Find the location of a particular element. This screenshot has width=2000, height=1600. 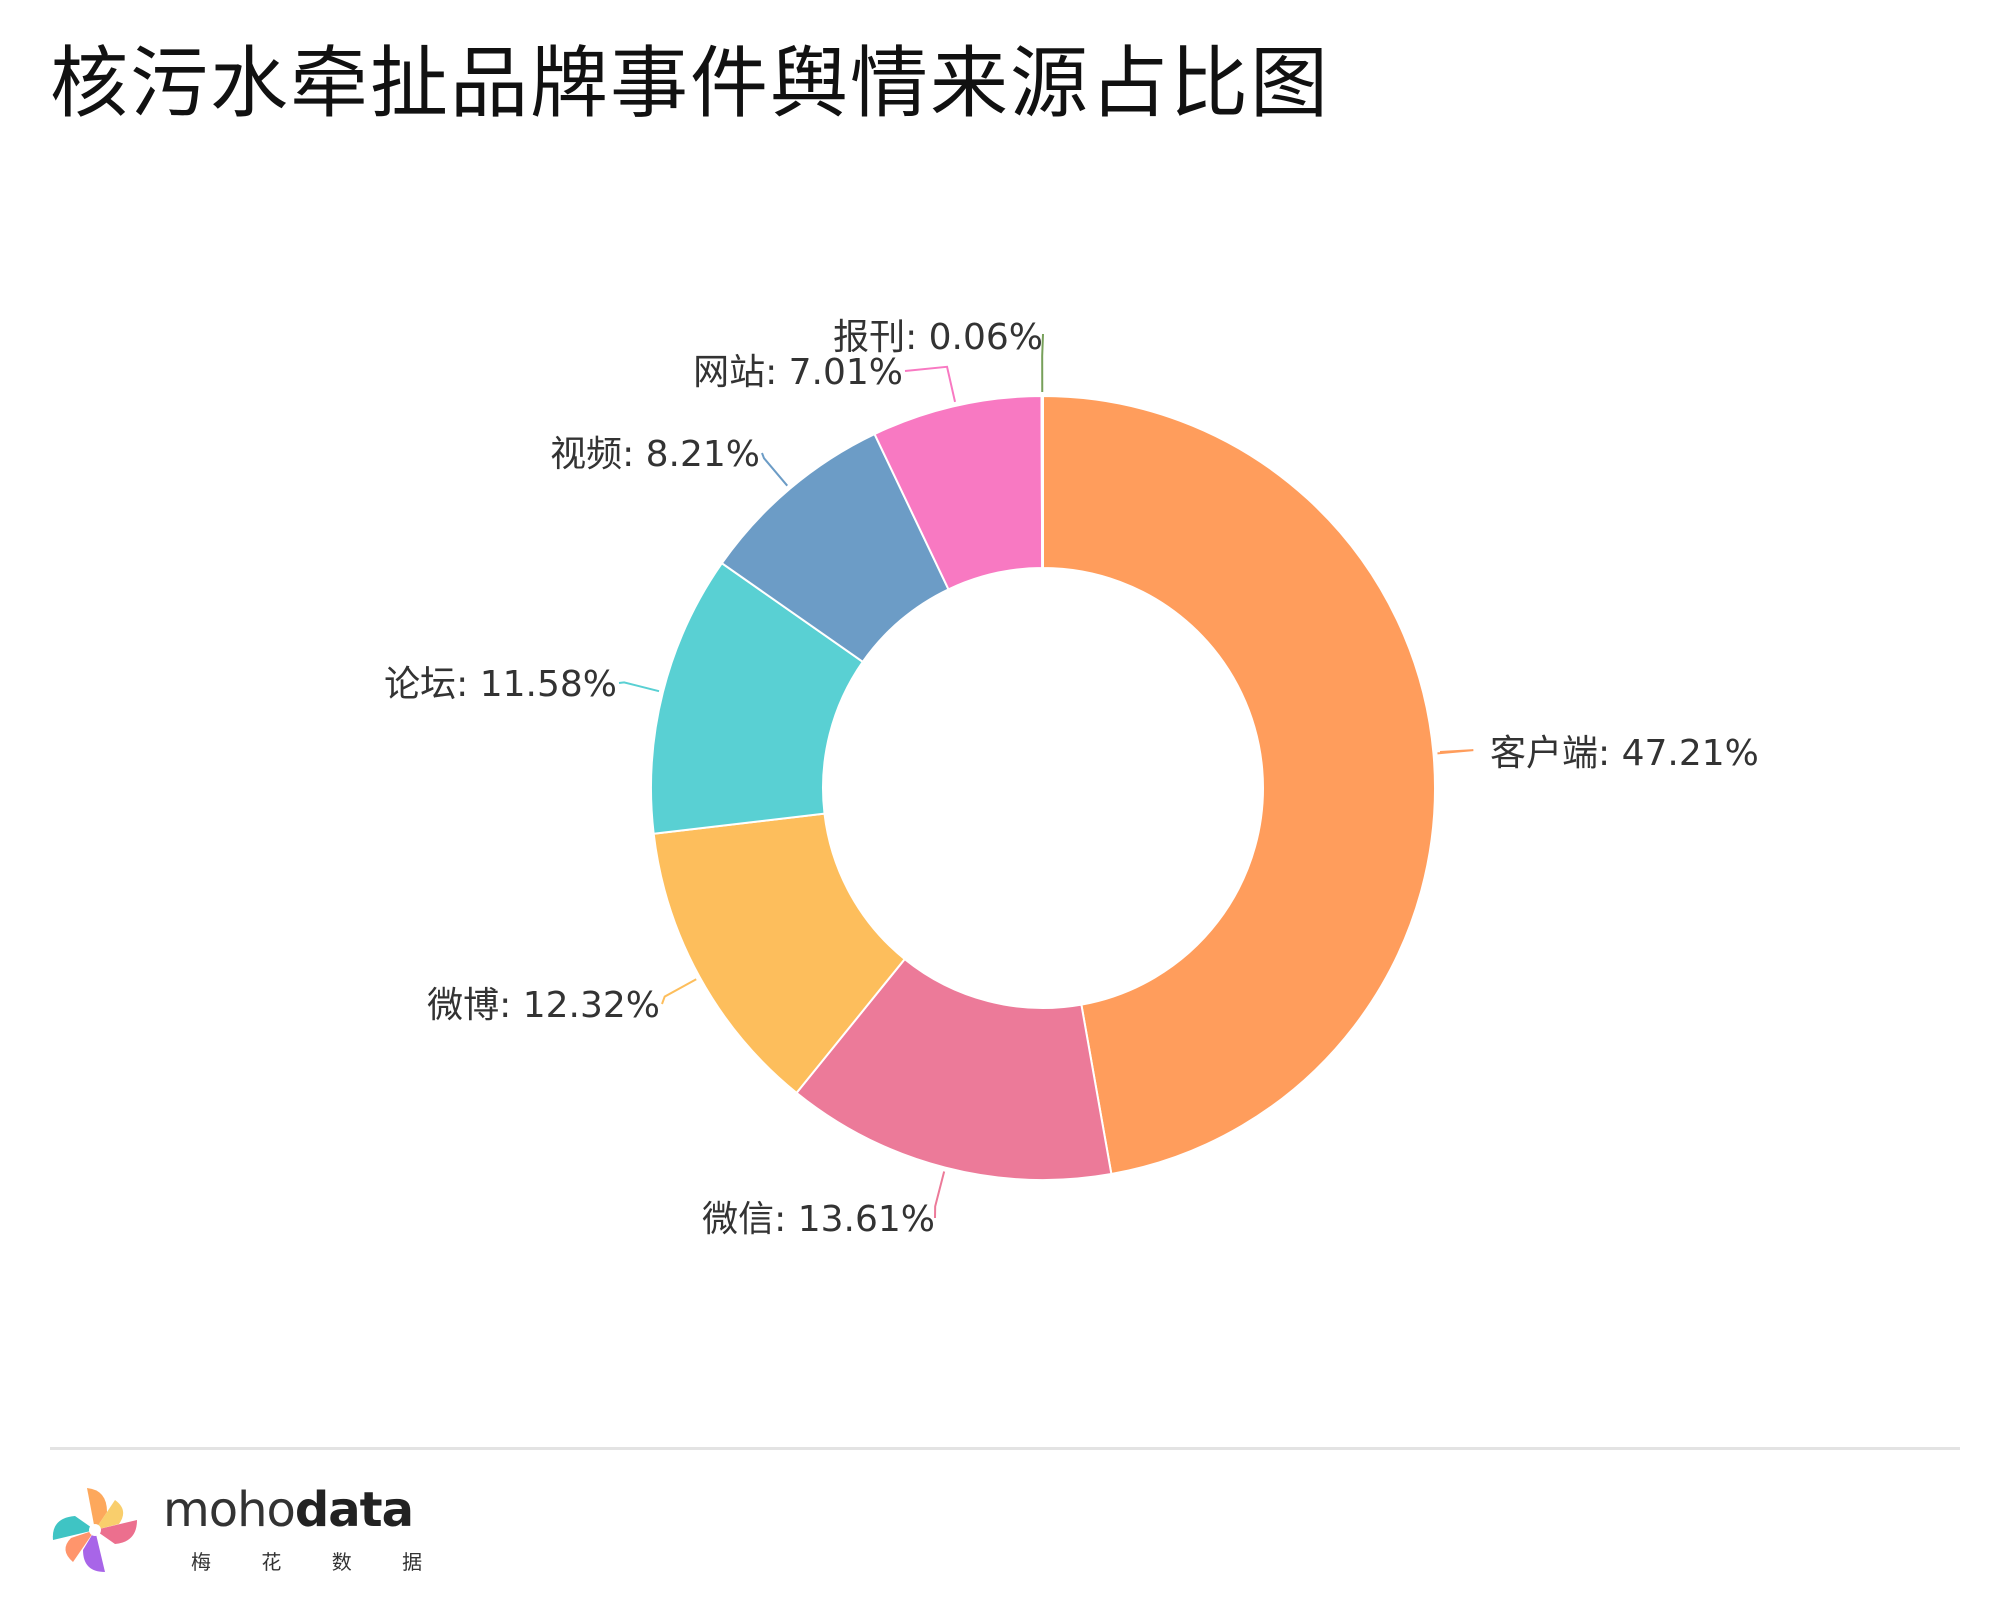

data-label-1: 客户端: 47.21% is located at coordinates (1624, 753).